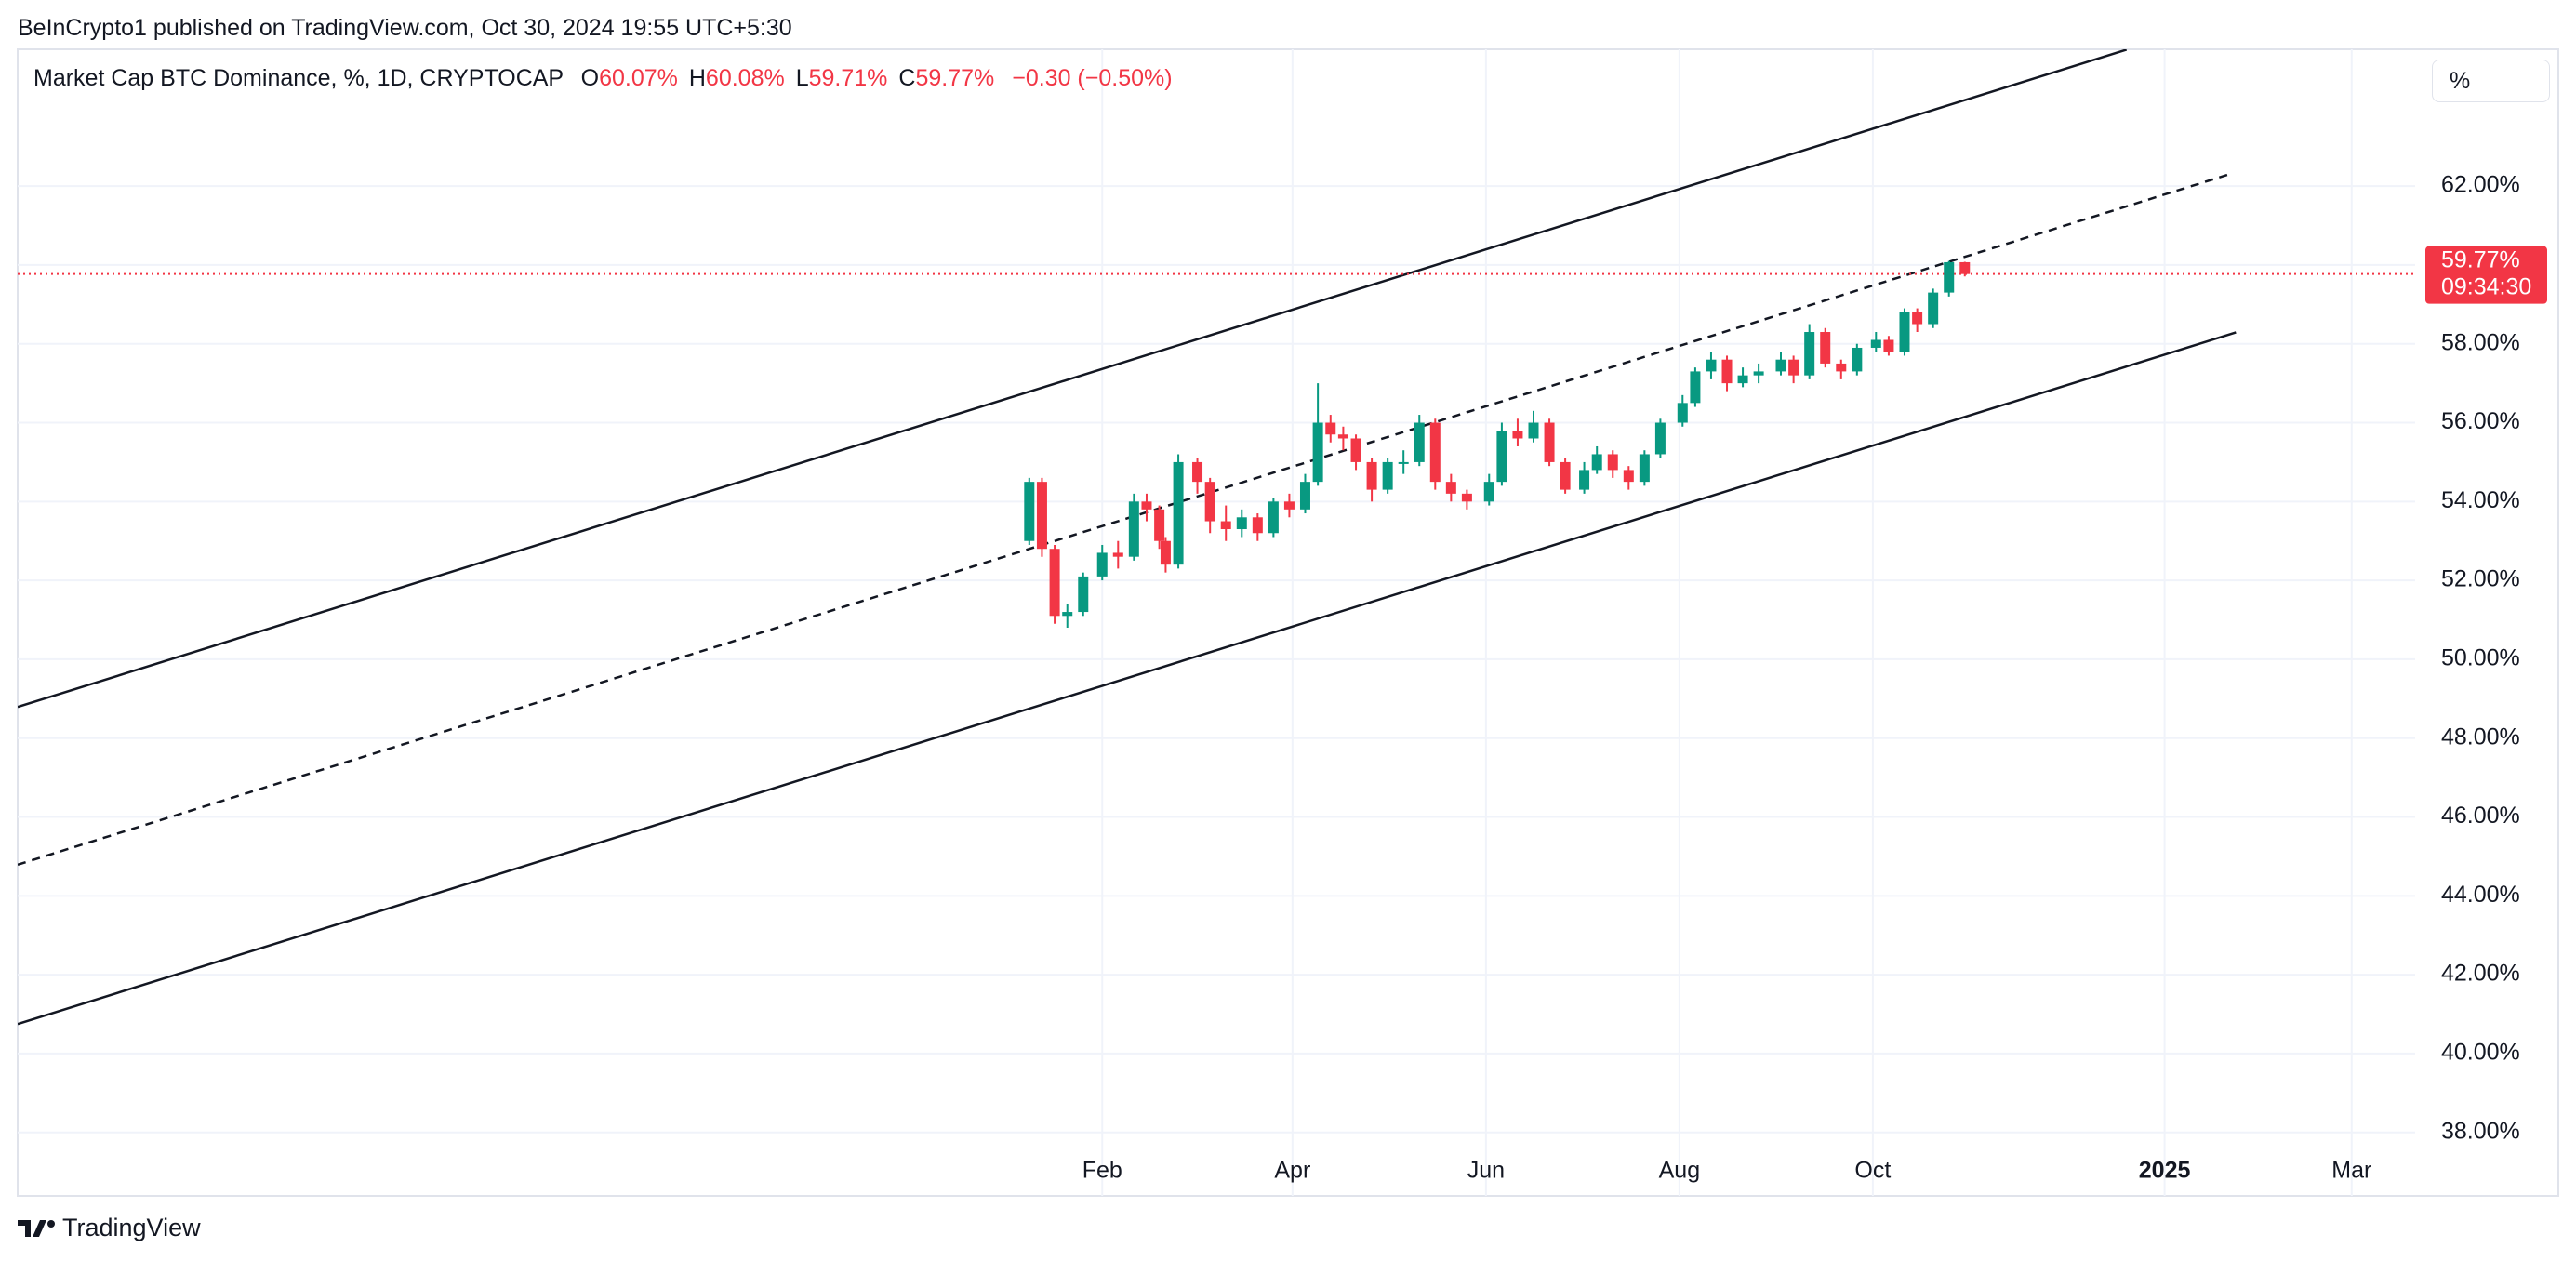 The height and width of the screenshot is (1261, 2576). What do you see at coordinates (1102, 1171) in the screenshot?
I see `x-tick-label: Feb` at bounding box center [1102, 1171].